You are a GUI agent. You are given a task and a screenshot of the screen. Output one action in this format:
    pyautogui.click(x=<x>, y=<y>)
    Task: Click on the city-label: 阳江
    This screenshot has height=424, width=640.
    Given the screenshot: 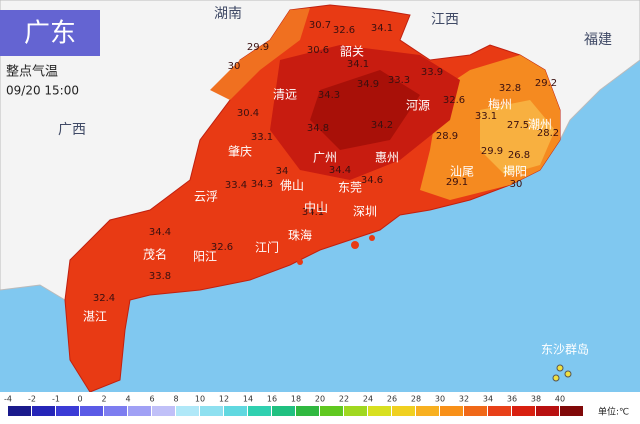 What is the action you would take?
    pyautogui.click(x=205, y=257)
    